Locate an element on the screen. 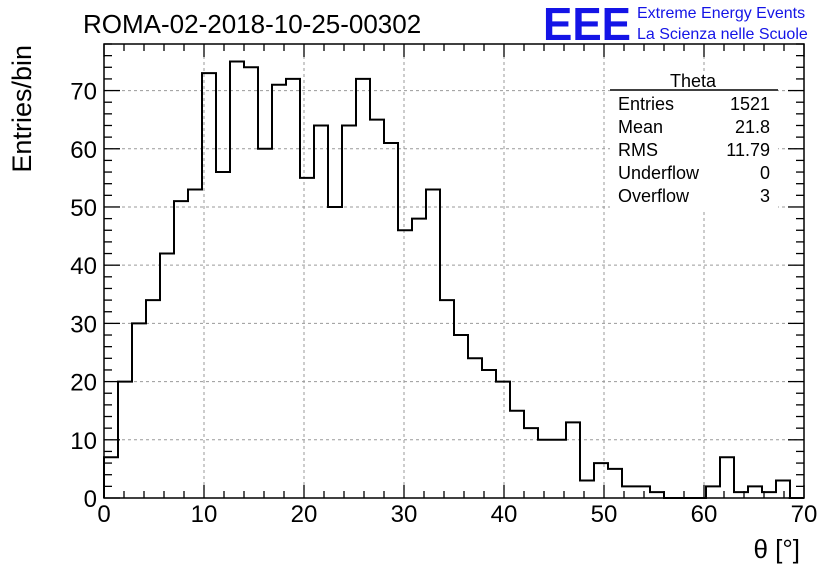 This screenshot has width=836, height=572. stats-row-value: 0 is located at coordinates (765, 173).